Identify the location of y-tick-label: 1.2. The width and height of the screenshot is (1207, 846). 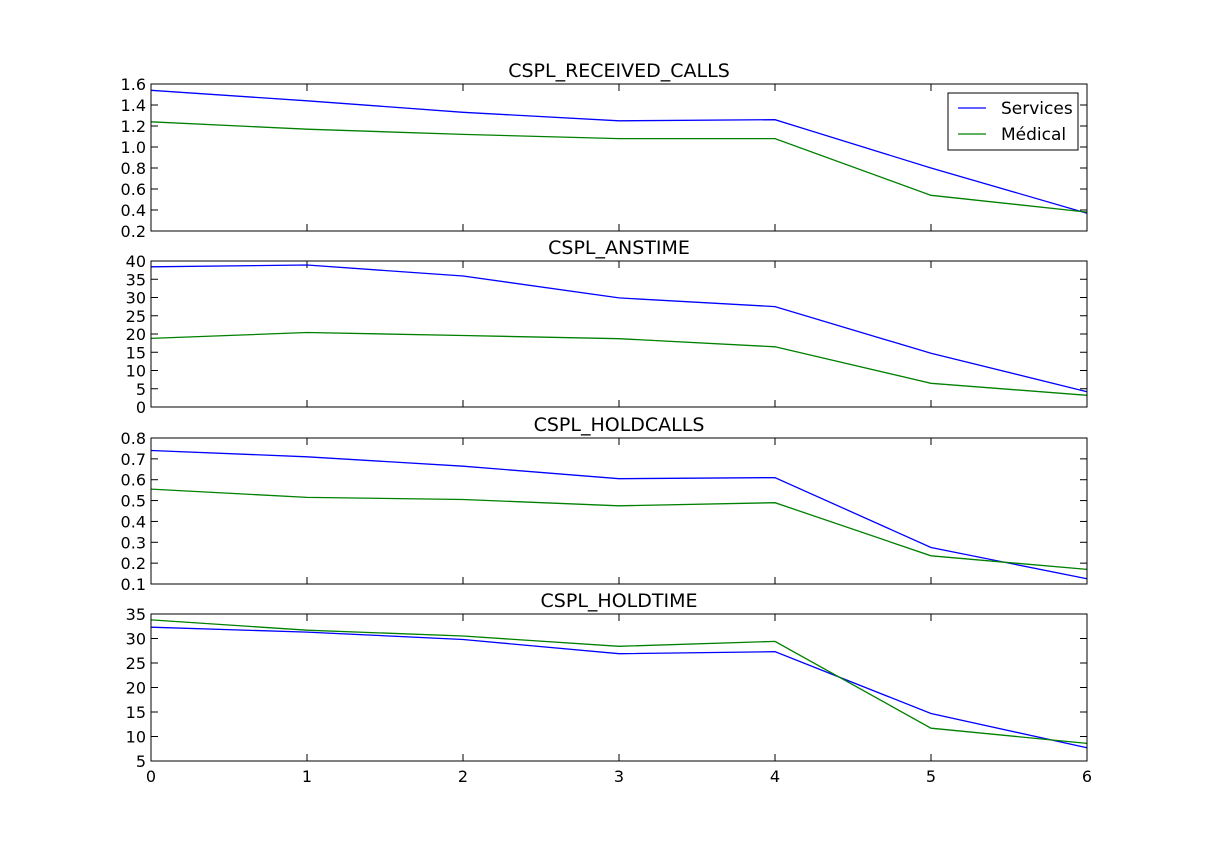
(133, 126).